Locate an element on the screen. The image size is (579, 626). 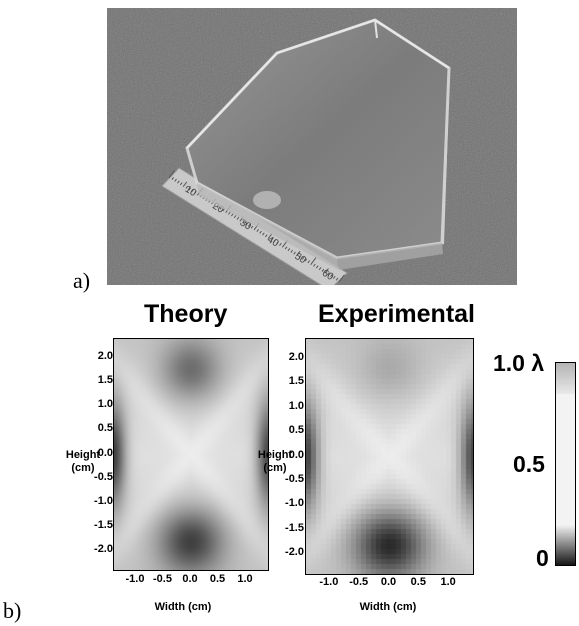
experimental-heatmap is located at coordinates (389, 456).